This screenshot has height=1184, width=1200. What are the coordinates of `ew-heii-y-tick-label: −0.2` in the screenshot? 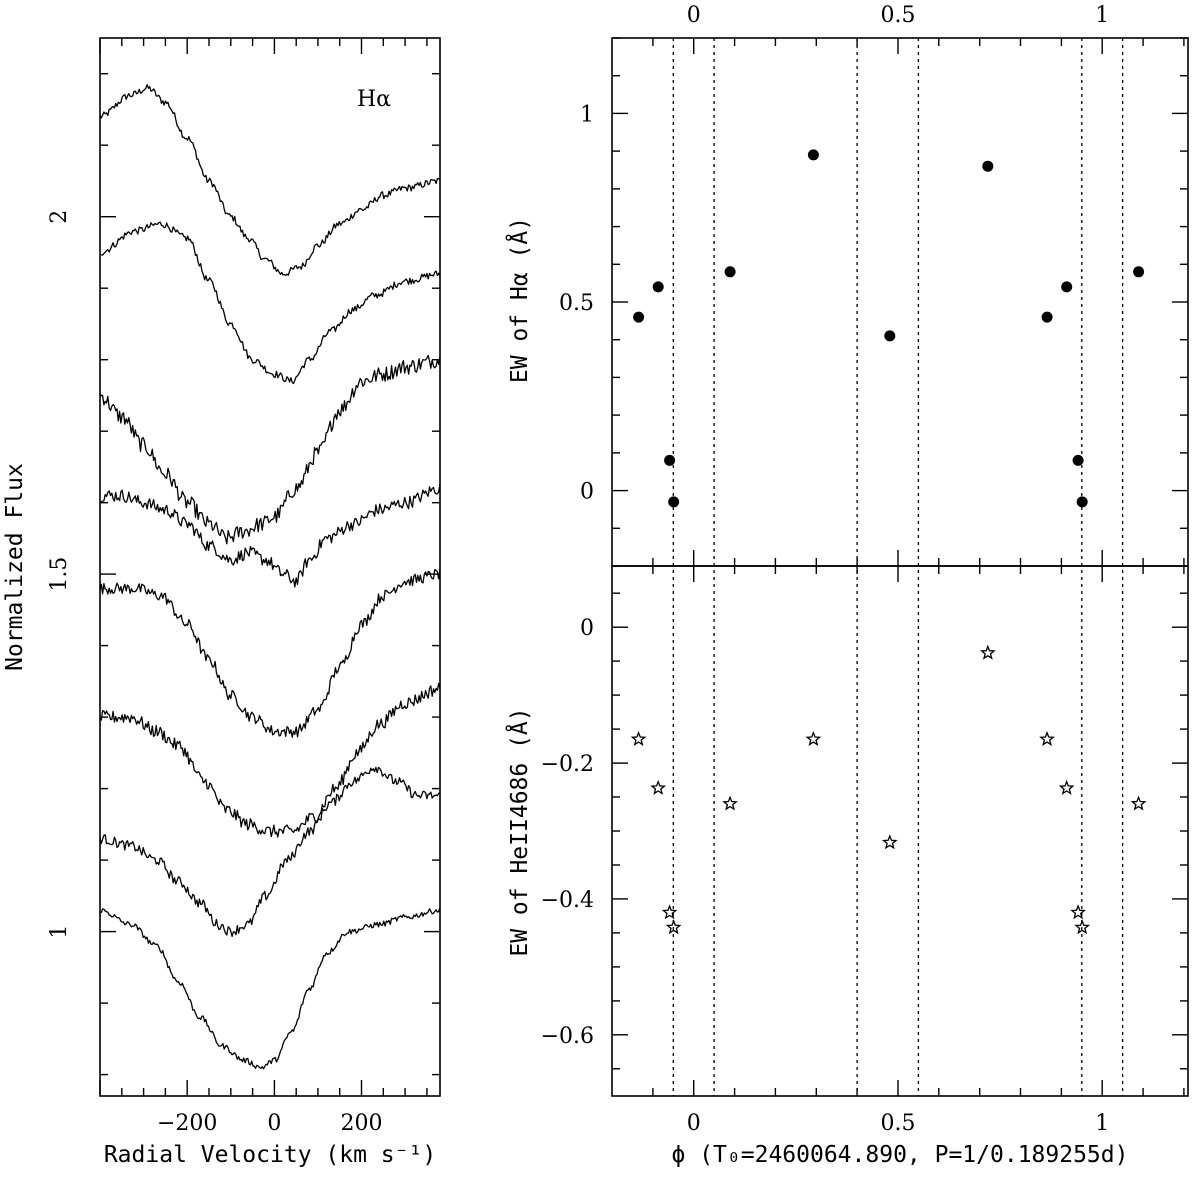 It's located at (567, 764).